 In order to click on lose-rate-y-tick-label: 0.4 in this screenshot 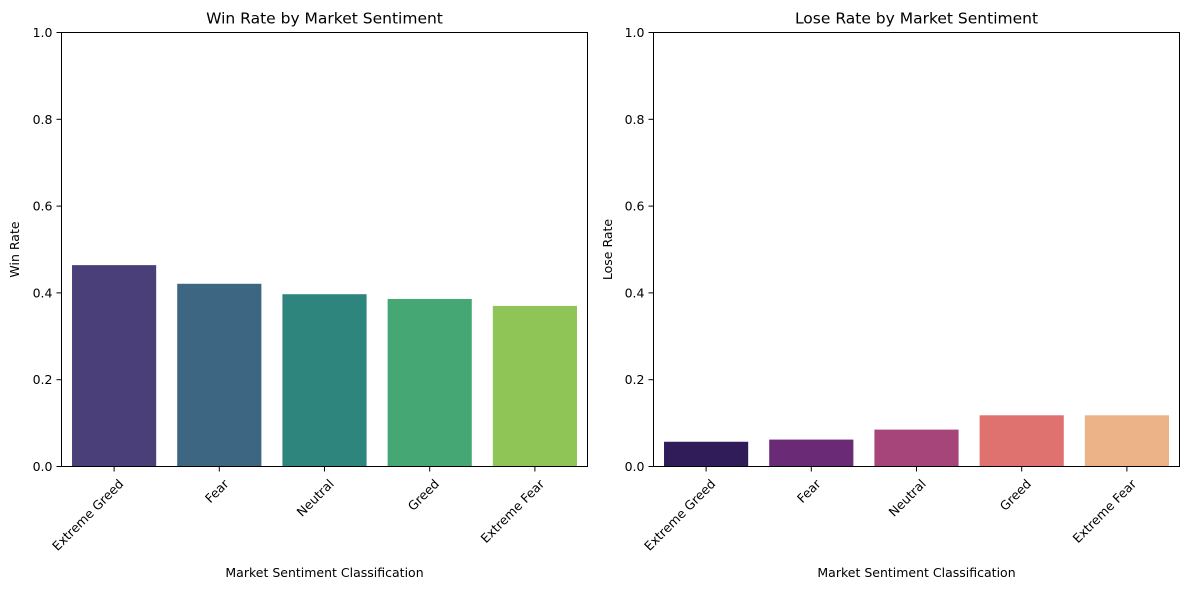, I will do `click(635, 292)`.